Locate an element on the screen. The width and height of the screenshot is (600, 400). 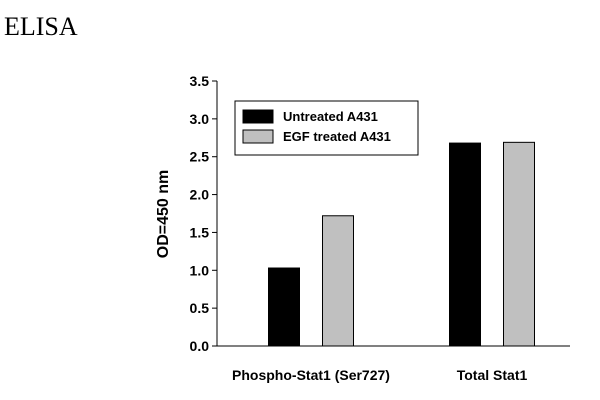
y-tick-label: 3.5 is located at coordinates (200, 81).